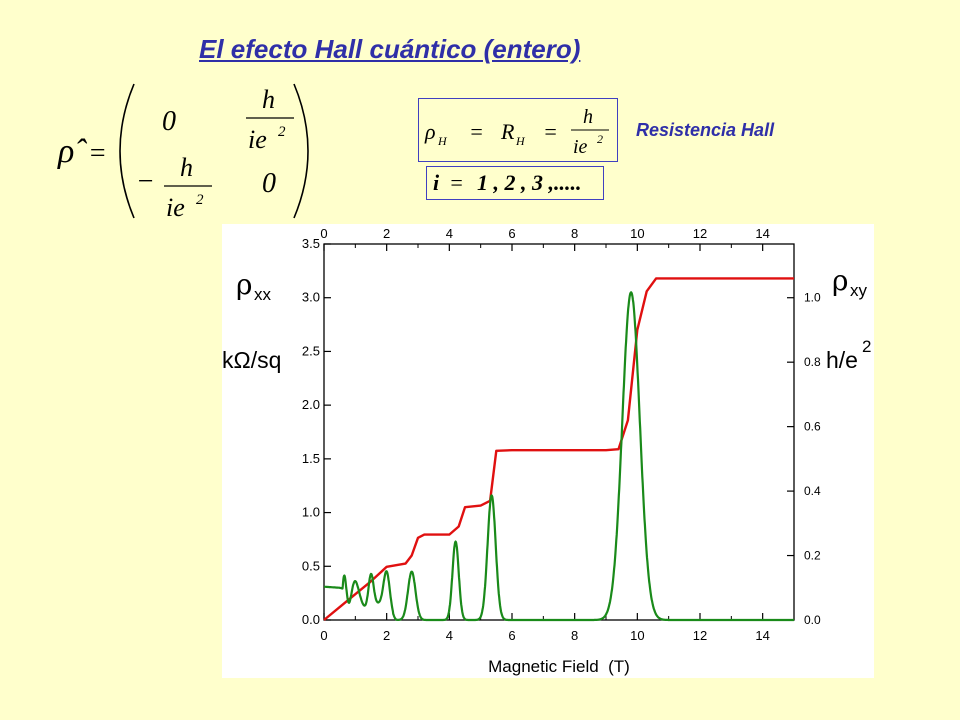  Describe the element at coordinates (390, 49) in the screenshot. I see `page-title: El efecto Hall cuántico (entero)` at that location.